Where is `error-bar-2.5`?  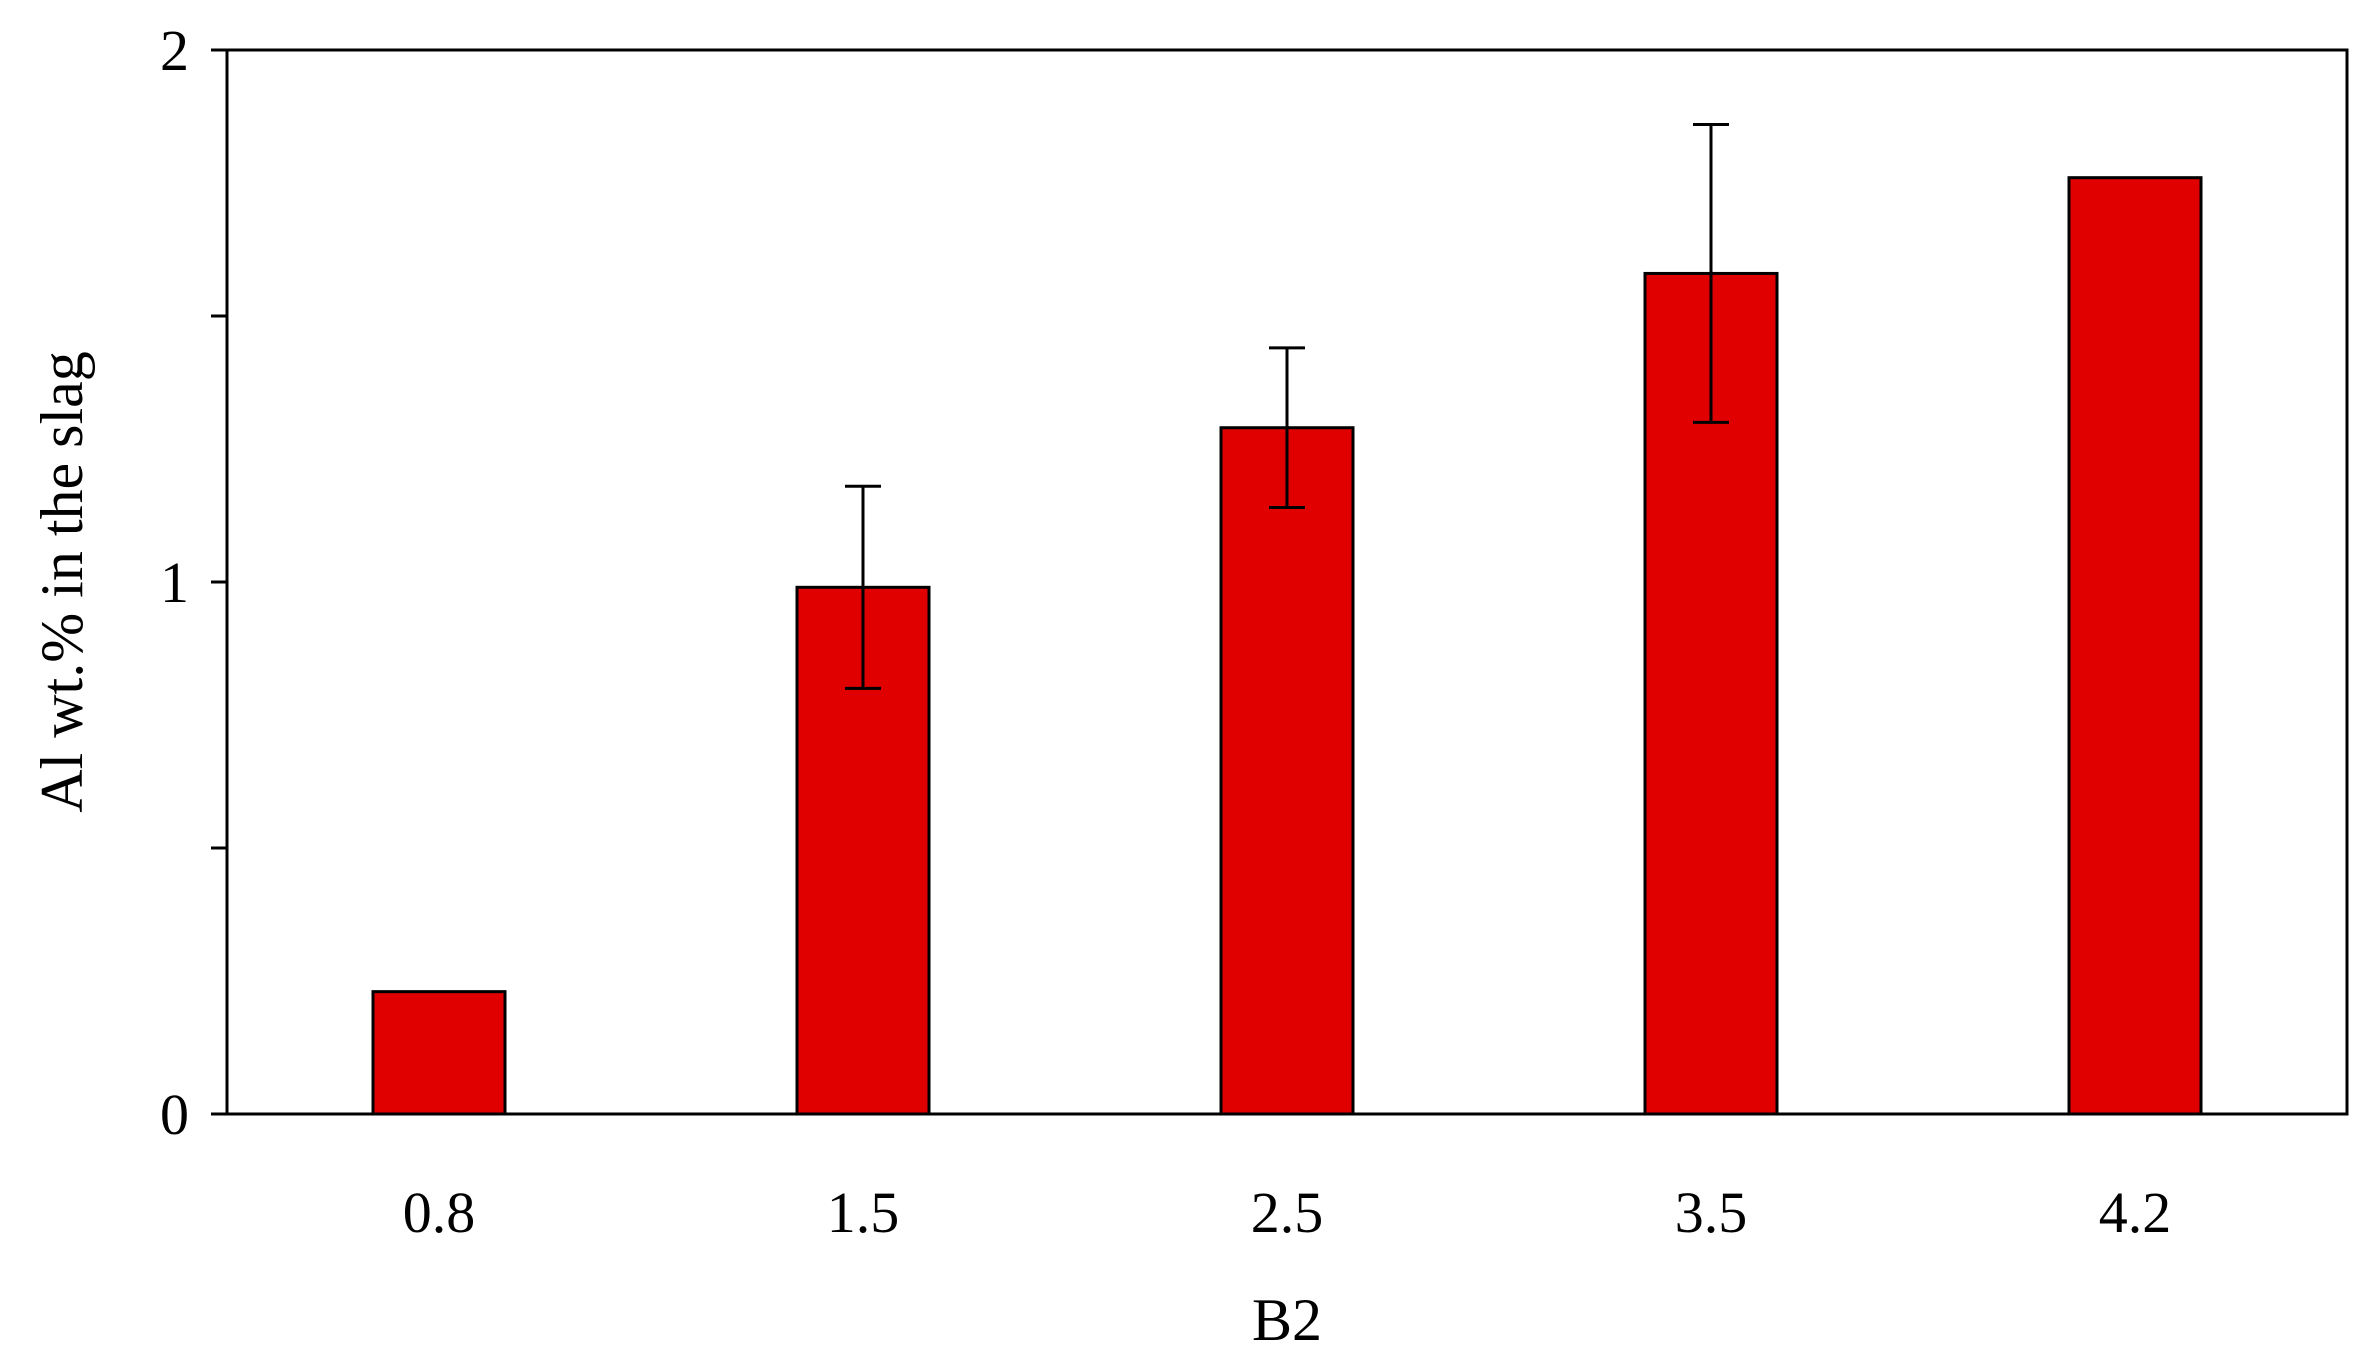
error-bar-2.5 is located at coordinates (1287, 428).